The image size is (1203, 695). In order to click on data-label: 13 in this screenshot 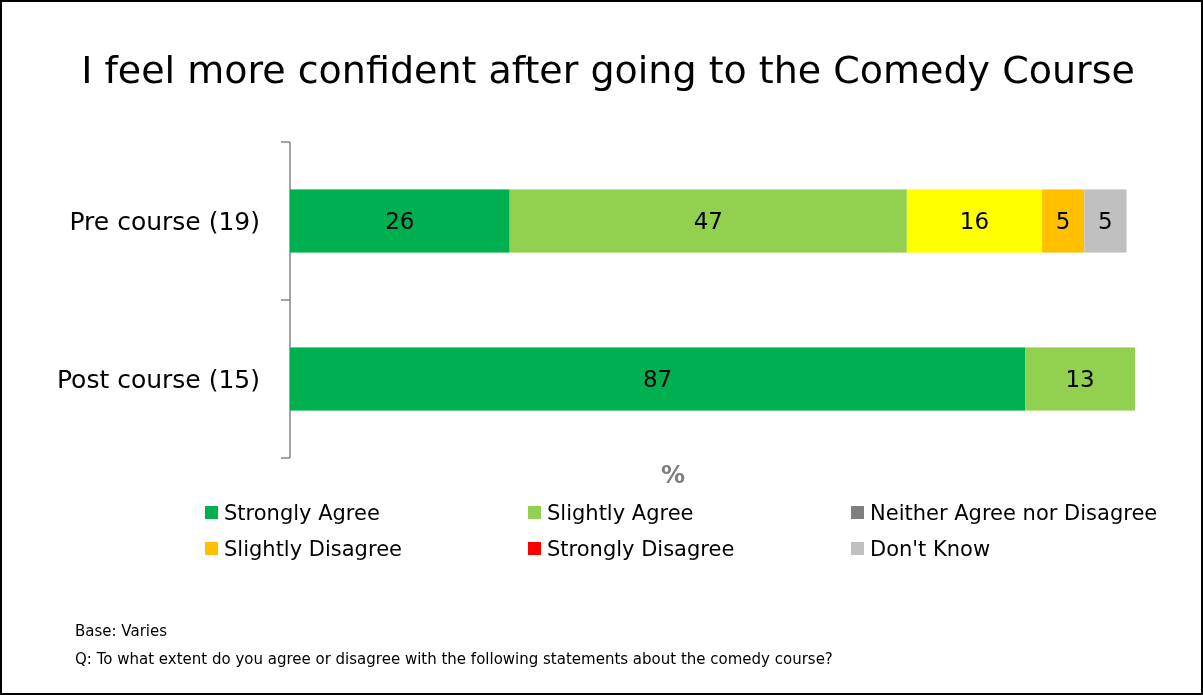, I will do `click(1080, 379)`.